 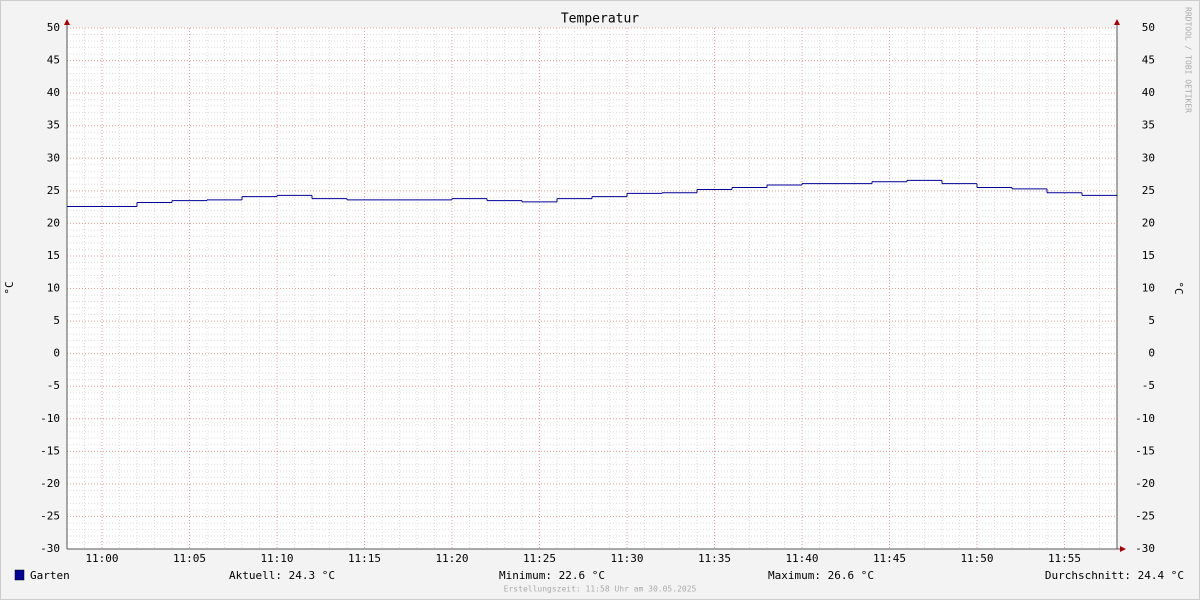 What do you see at coordinates (600, 19) in the screenshot?
I see `chart-title: Temperatur` at bounding box center [600, 19].